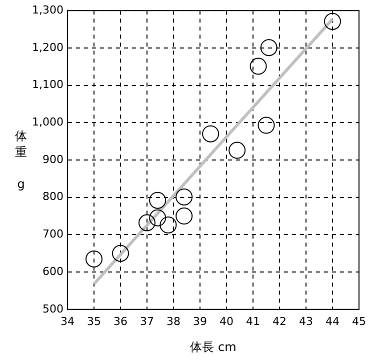 The image size is (372, 363). I want to click on x-tick-label: 41, so click(253, 321).